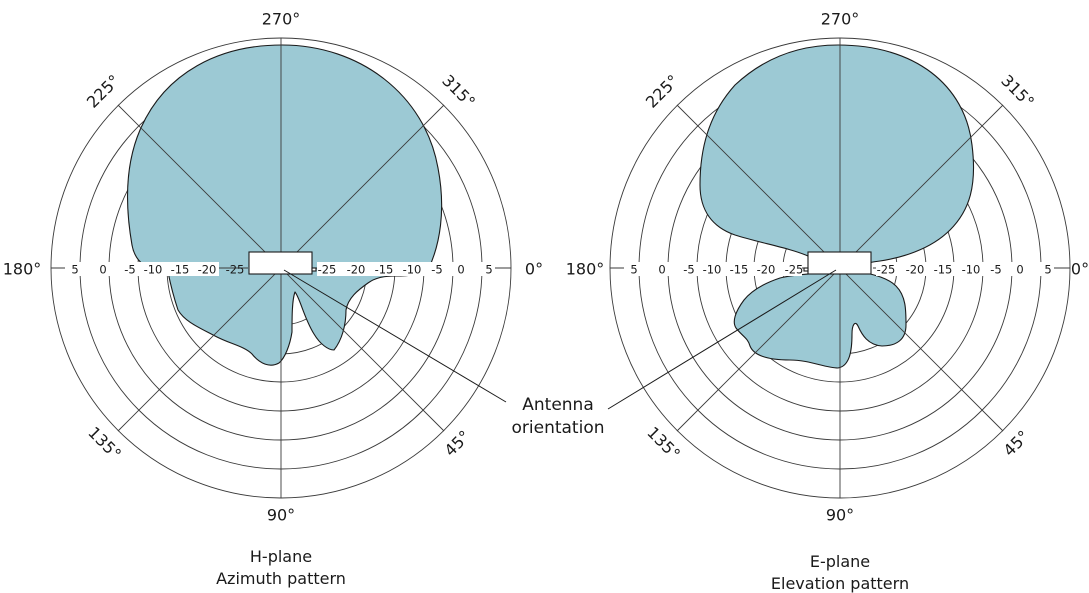  I want to click on e-plane-main-lobe, so click(837, 156).